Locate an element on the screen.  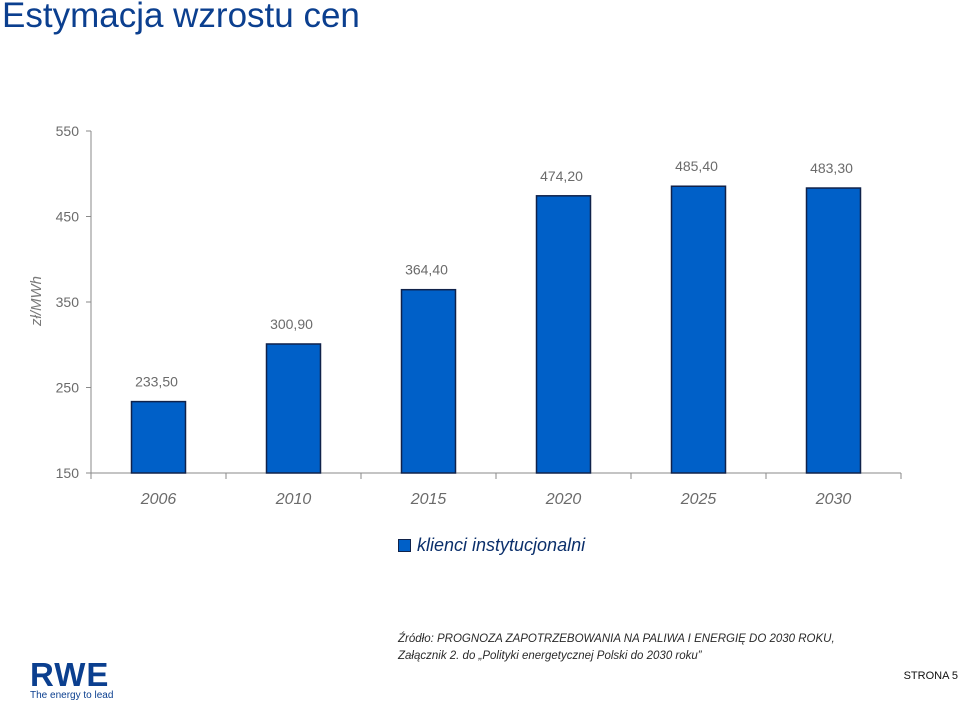
bar-value-label: 474,20 is located at coordinates (561, 176).